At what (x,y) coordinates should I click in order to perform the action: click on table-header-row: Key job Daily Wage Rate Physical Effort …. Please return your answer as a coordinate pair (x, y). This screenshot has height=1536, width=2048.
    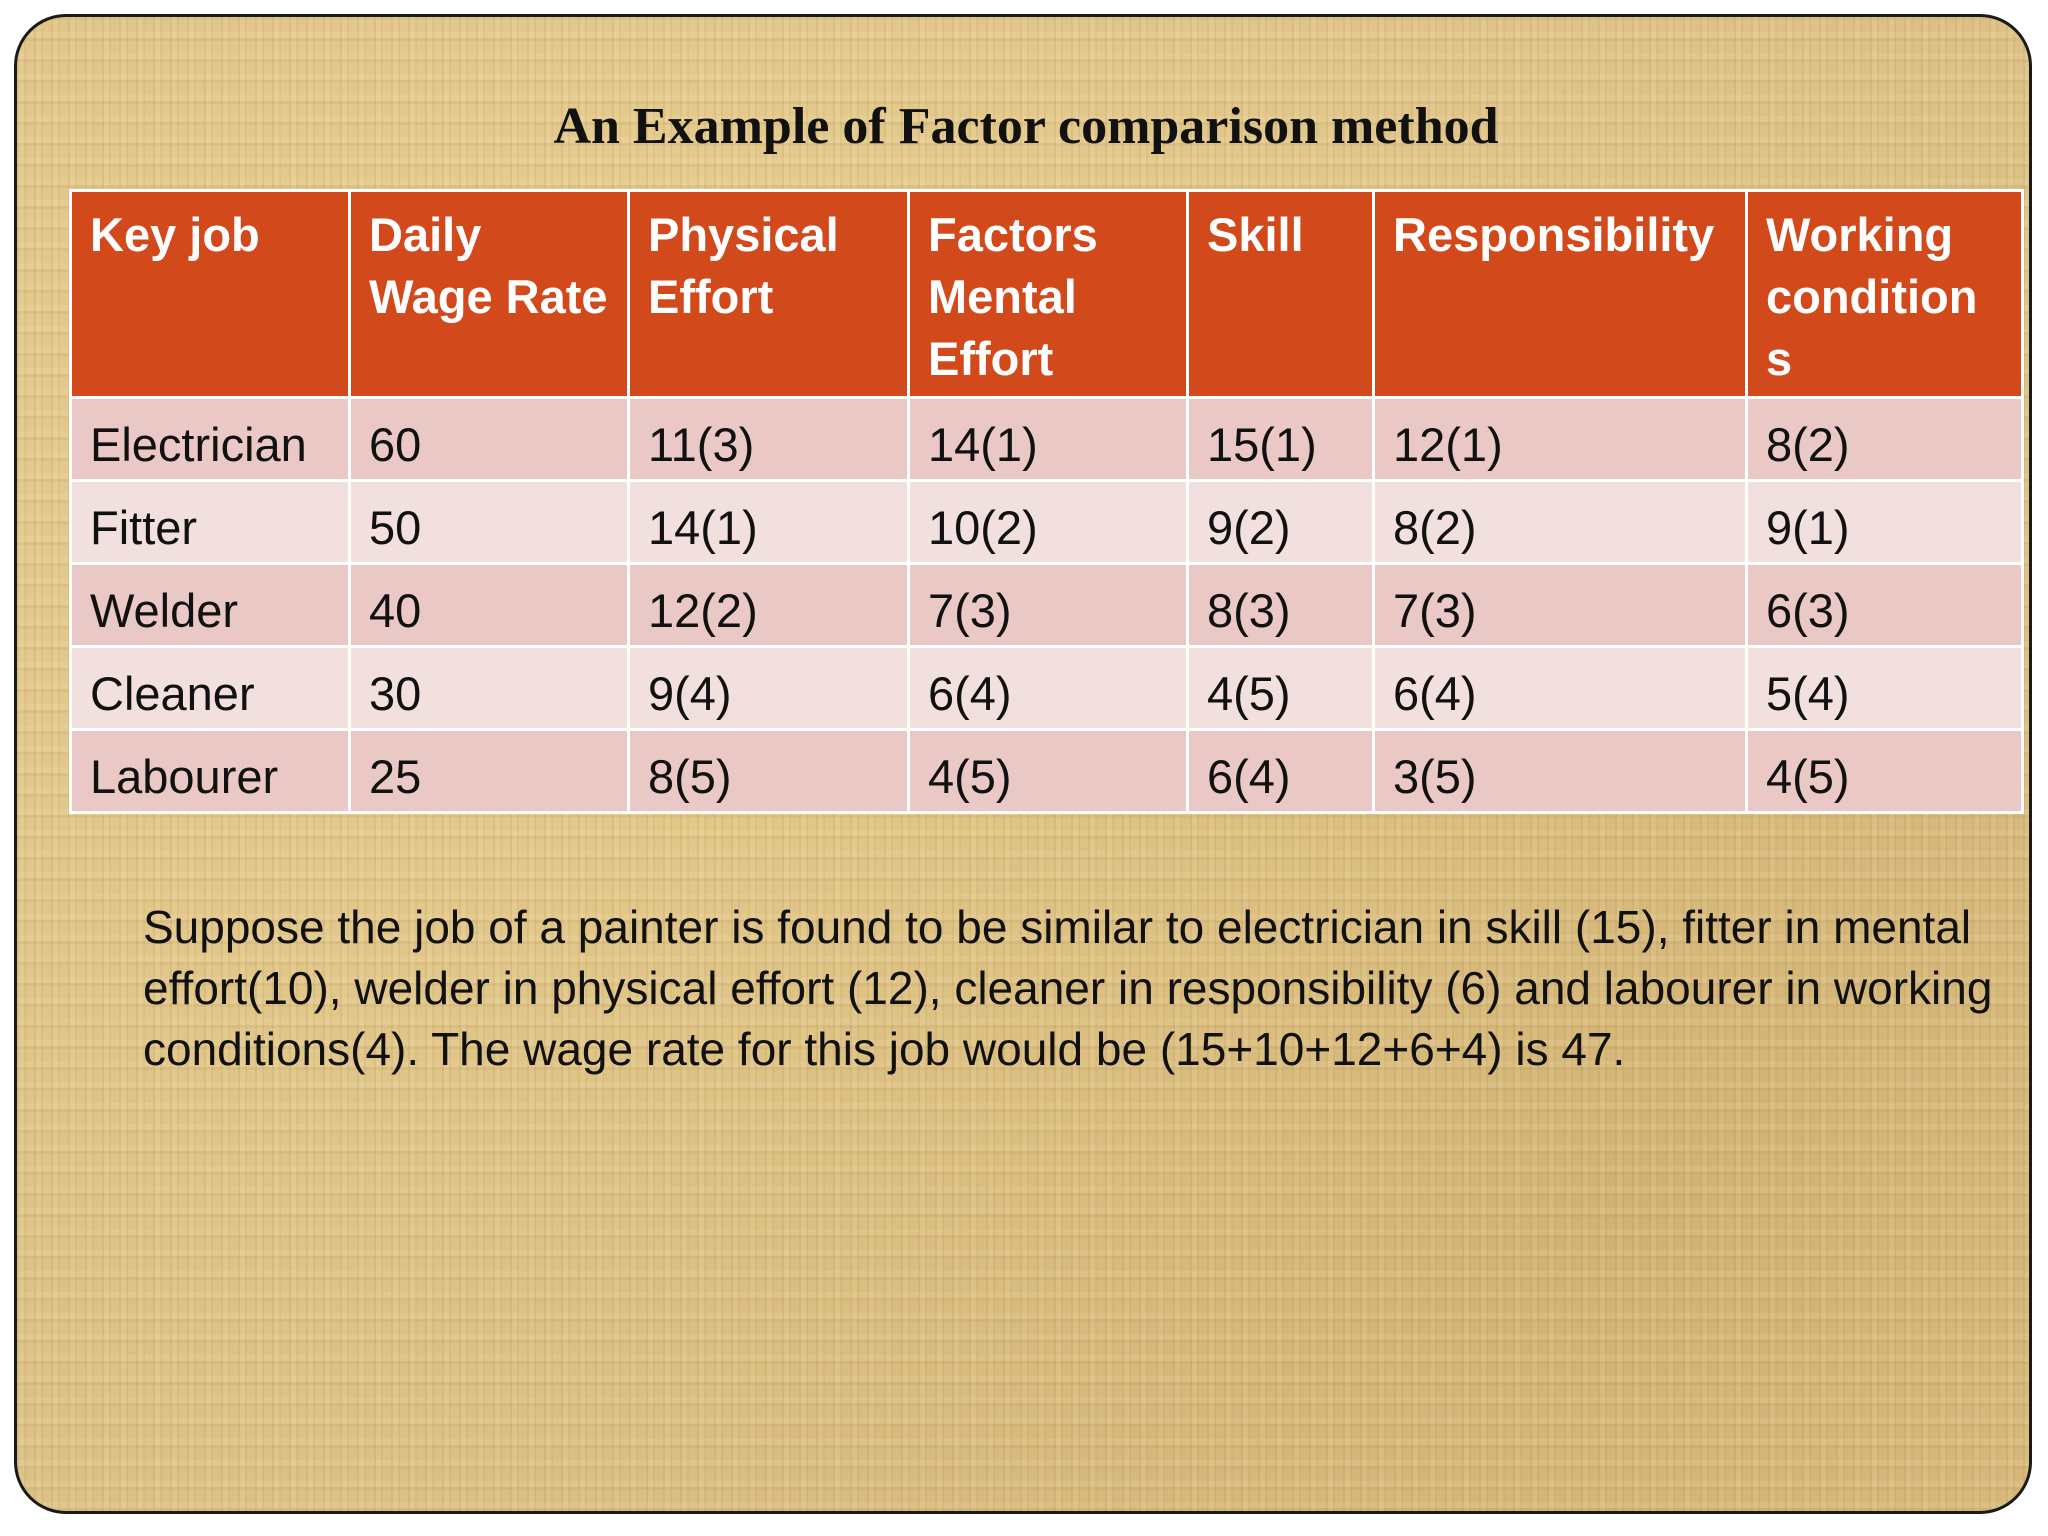
    Looking at the image, I should click on (1046, 294).